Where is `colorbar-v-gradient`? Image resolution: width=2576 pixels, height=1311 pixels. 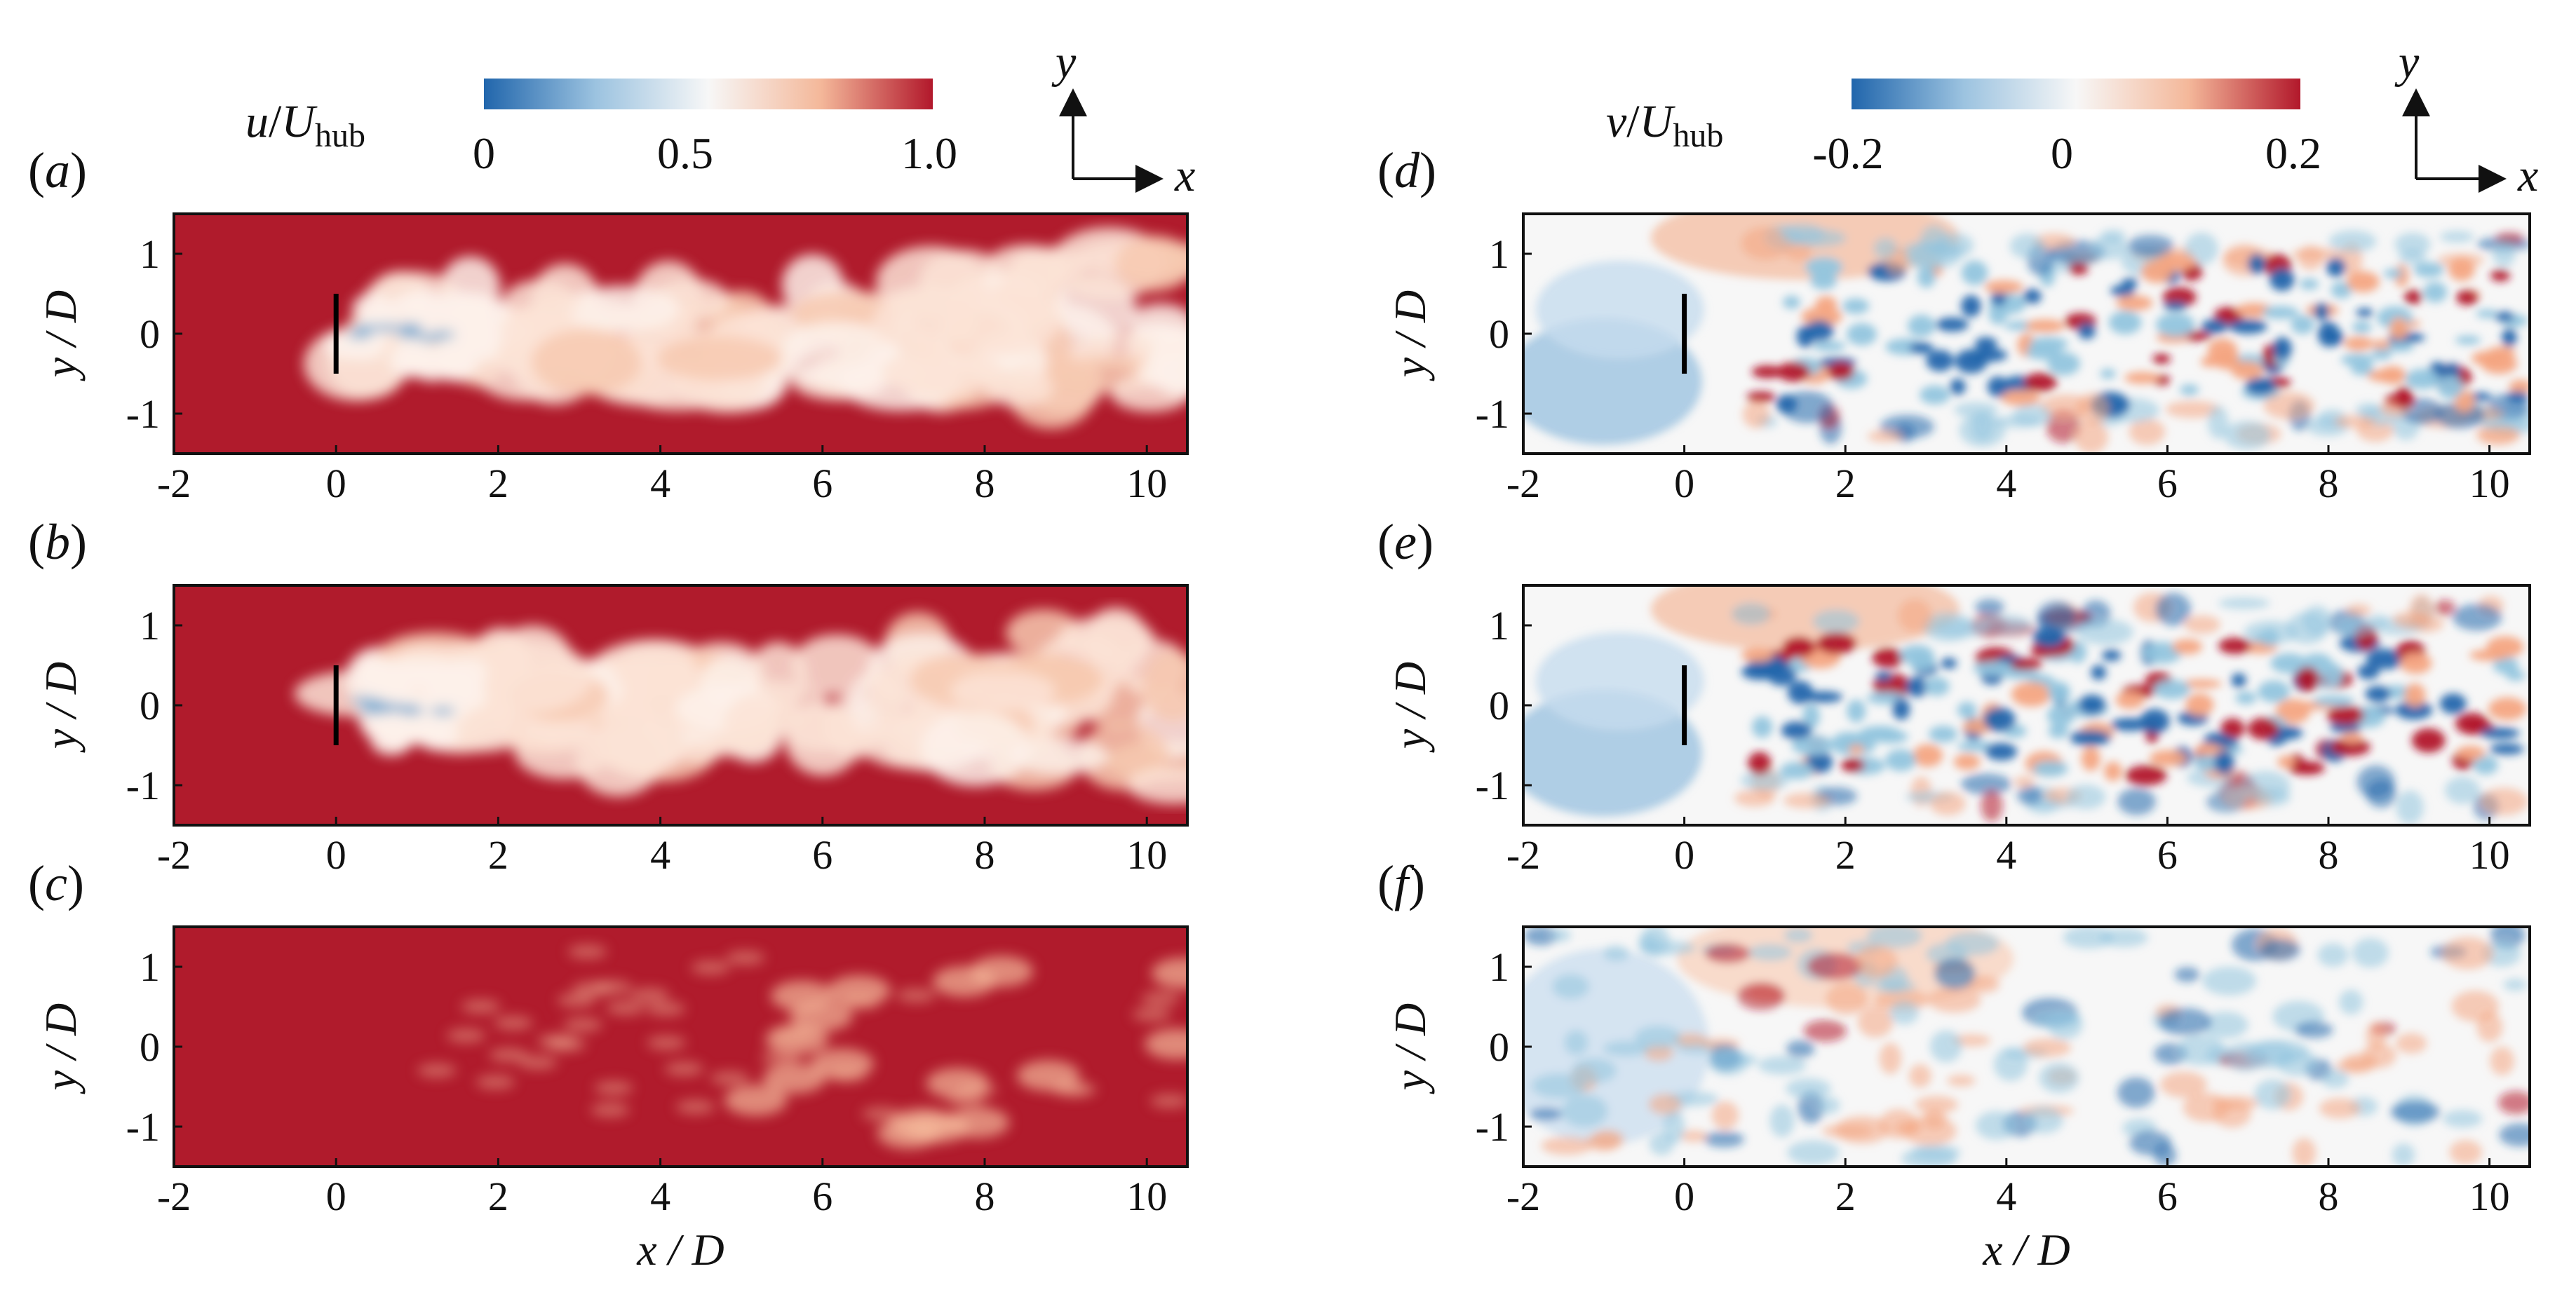 colorbar-v-gradient is located at coordinates (2076, 94).